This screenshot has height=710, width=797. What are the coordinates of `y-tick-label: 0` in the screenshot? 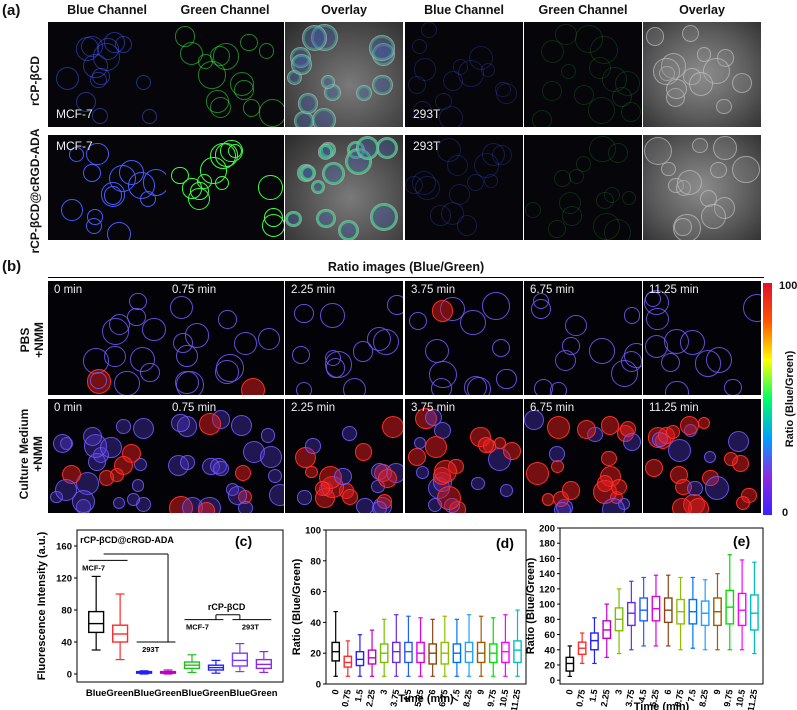 It's located at (318, 685).